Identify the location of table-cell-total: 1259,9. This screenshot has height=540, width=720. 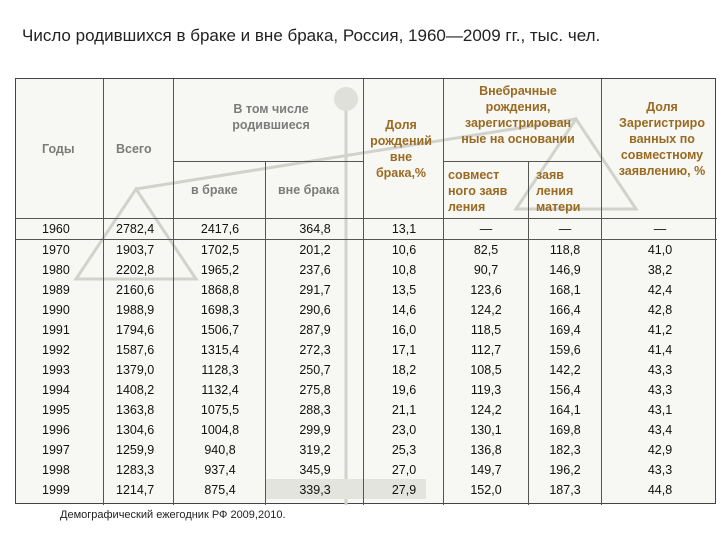
(135, 450).